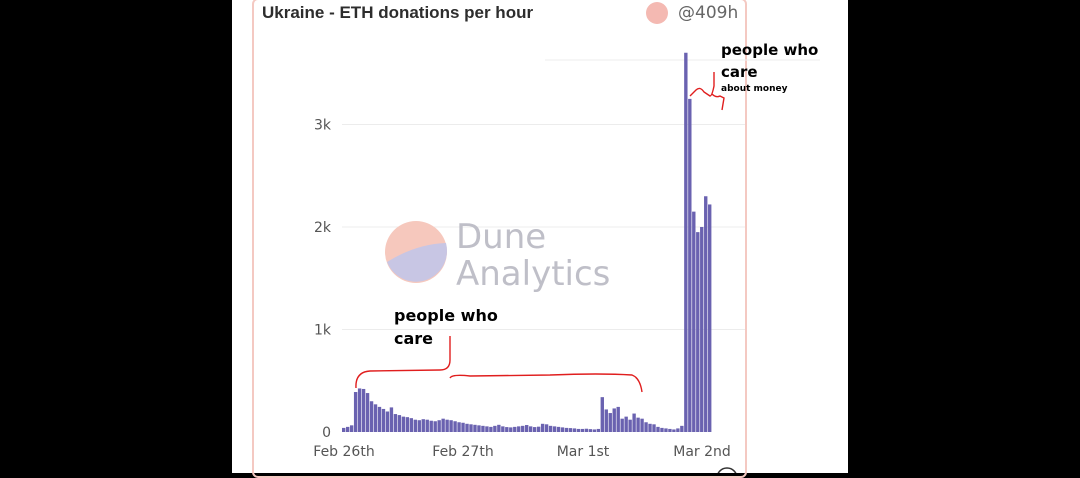  Describe the element at coordinates (497, 255) in the screenshot. I see `dune-analytics-watermark: Dune Analytics` at that location.